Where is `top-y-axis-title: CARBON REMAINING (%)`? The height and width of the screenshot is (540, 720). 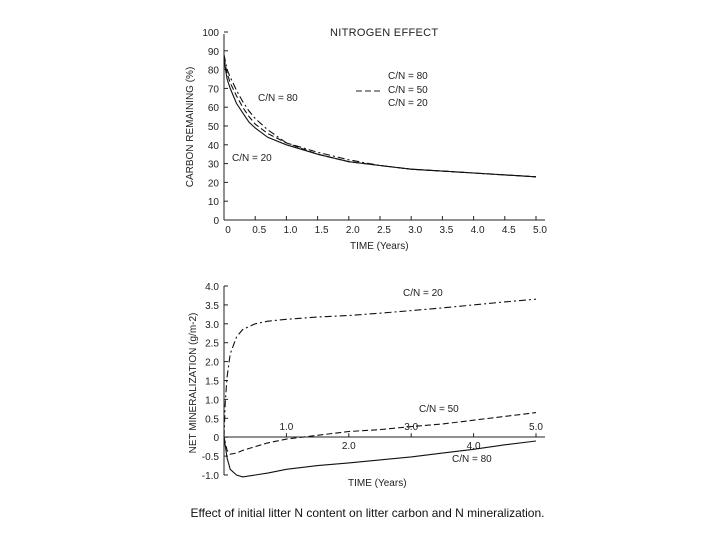 top-y-axis-title: CARBON REMAINING (%) is located at coordinates (190, 127).